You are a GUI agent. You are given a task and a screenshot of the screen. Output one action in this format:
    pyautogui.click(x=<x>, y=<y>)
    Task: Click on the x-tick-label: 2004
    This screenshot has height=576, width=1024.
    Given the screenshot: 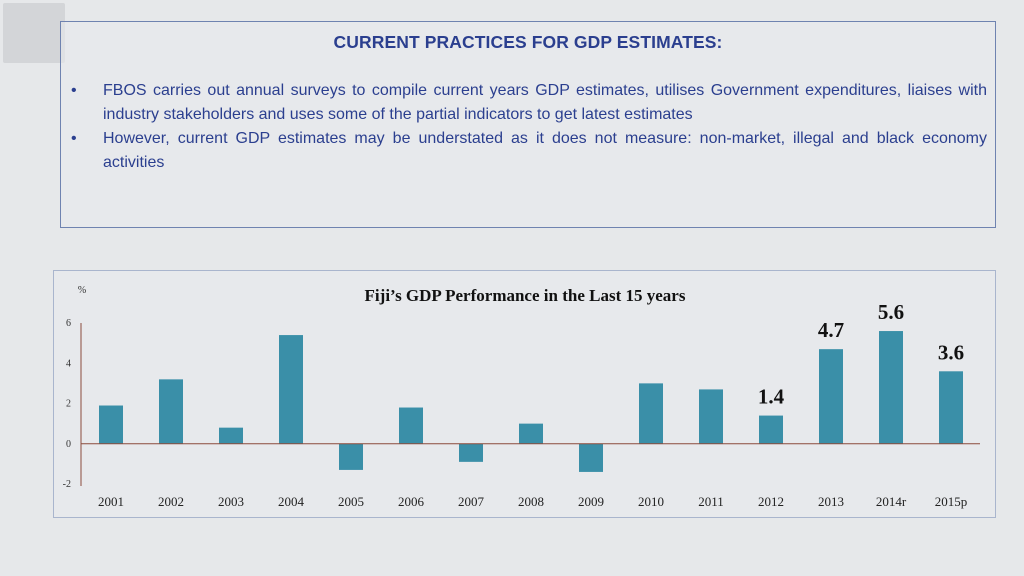 What is the action you would take?
    pyautogui.click(x=291, y=501)
    